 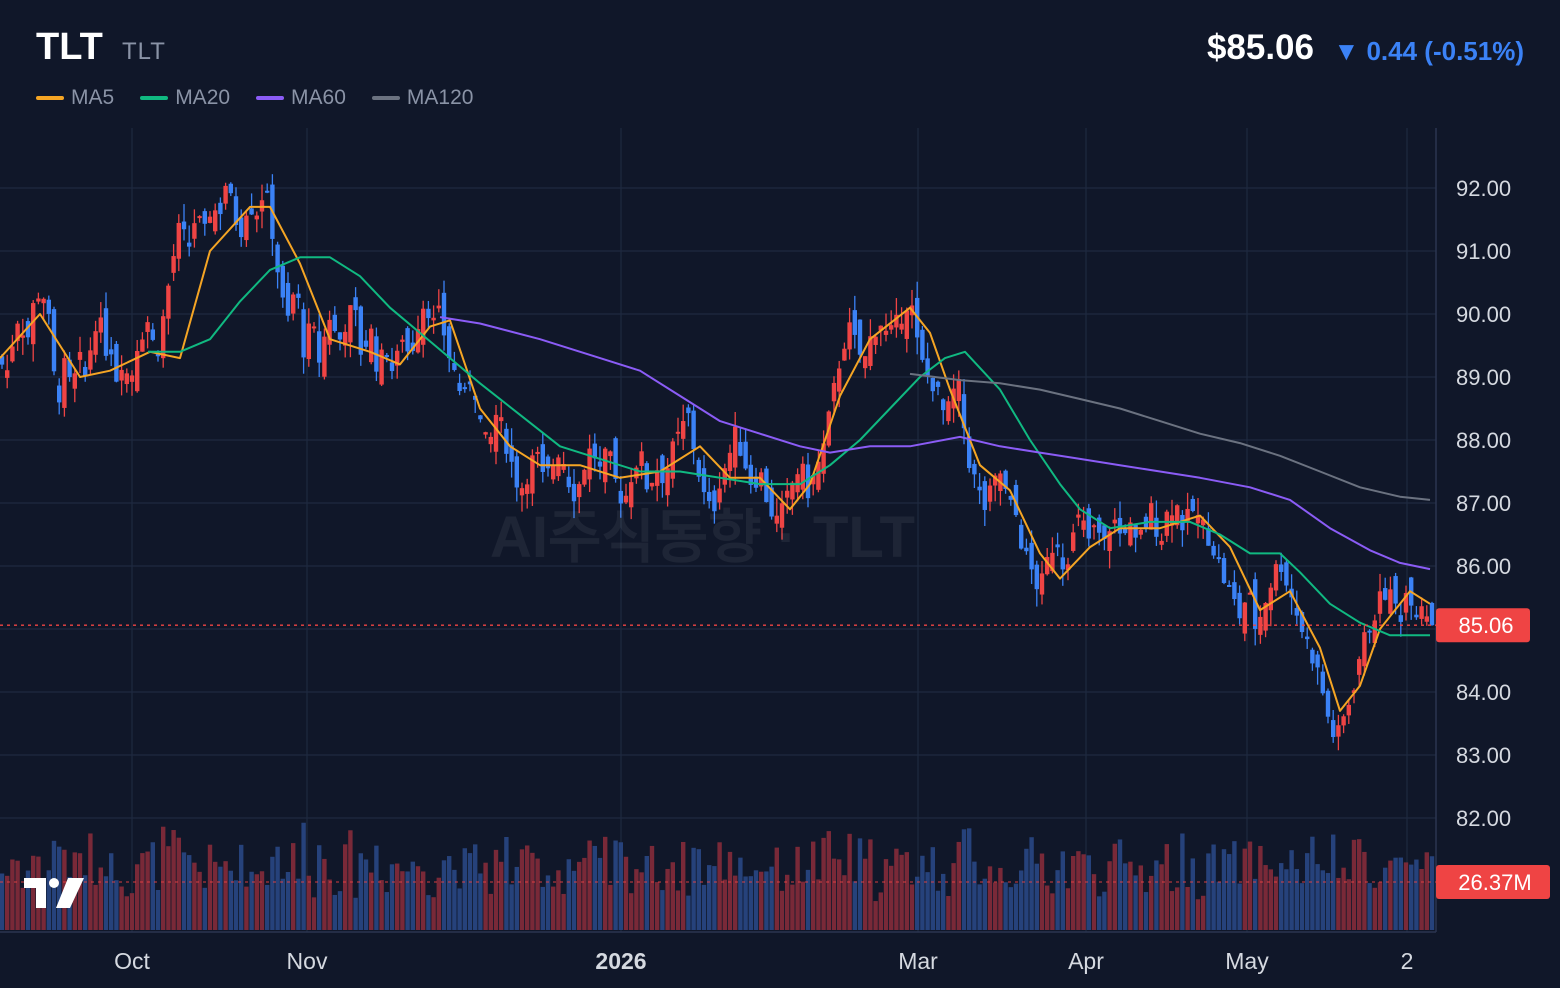 What do you see at coordinates (1170, 436) in the screenshot?
I see `ma-line-ma120` at bounding box center [1170, 436].